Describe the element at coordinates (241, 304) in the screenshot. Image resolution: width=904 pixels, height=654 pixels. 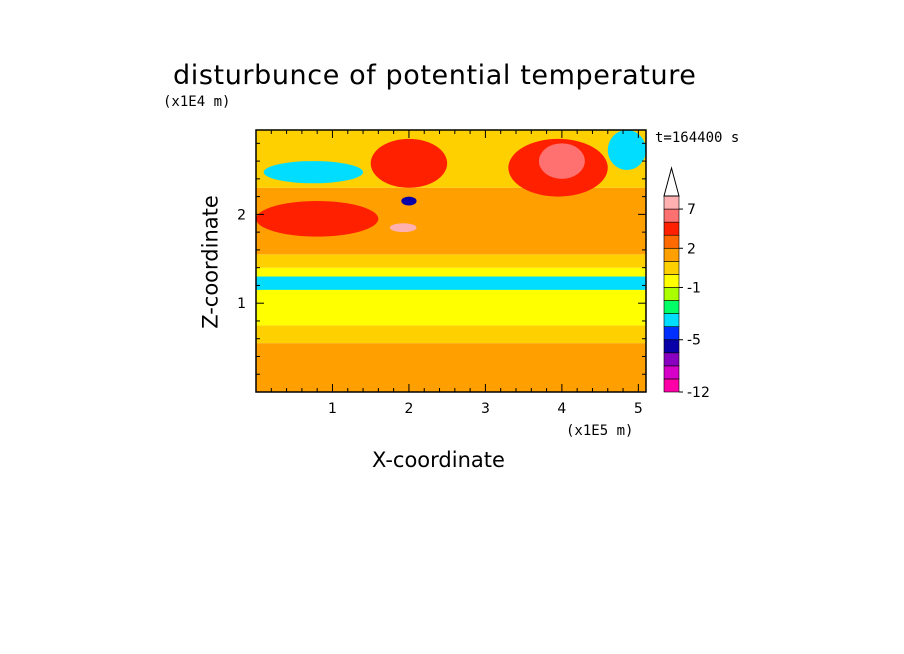
I see `y-tick-label: 1` at that location.